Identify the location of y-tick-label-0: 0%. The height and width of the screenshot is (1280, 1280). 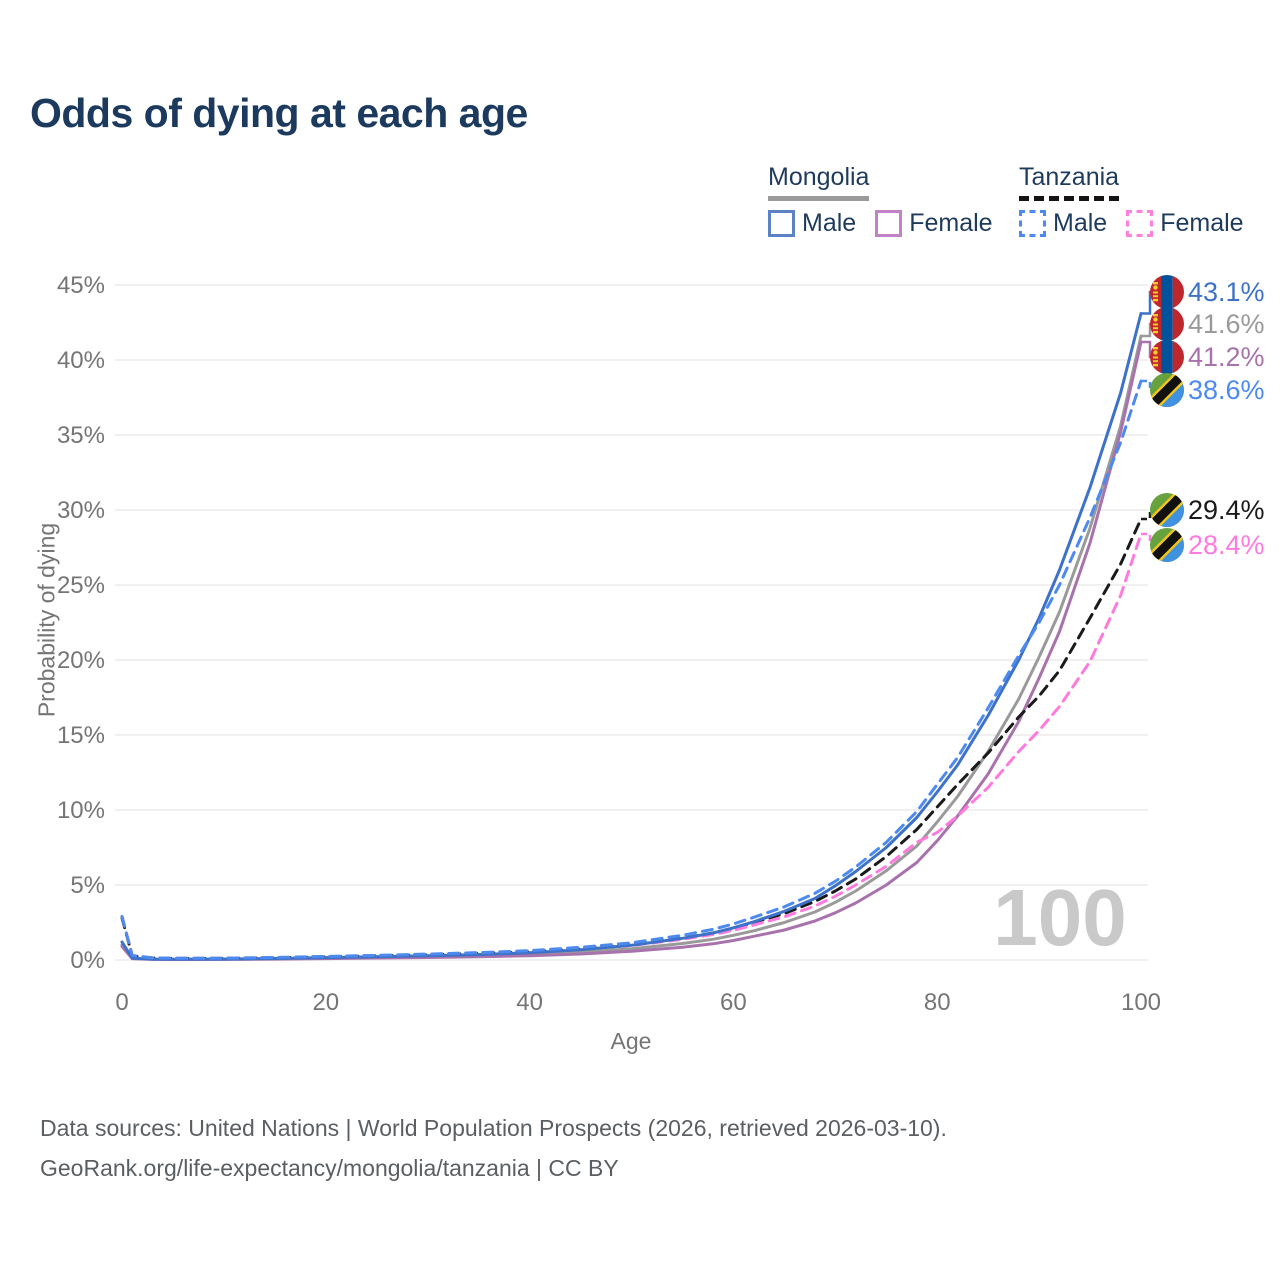
(87, 960).